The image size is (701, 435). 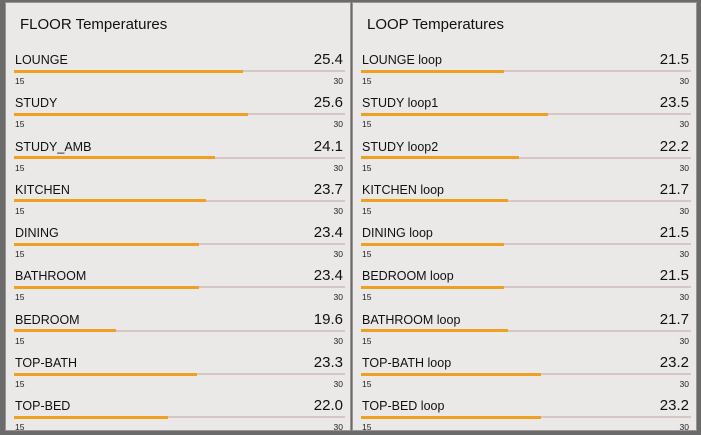 I want to click on panel-title: LOOP Temperatures, so click(x=436, y=24).